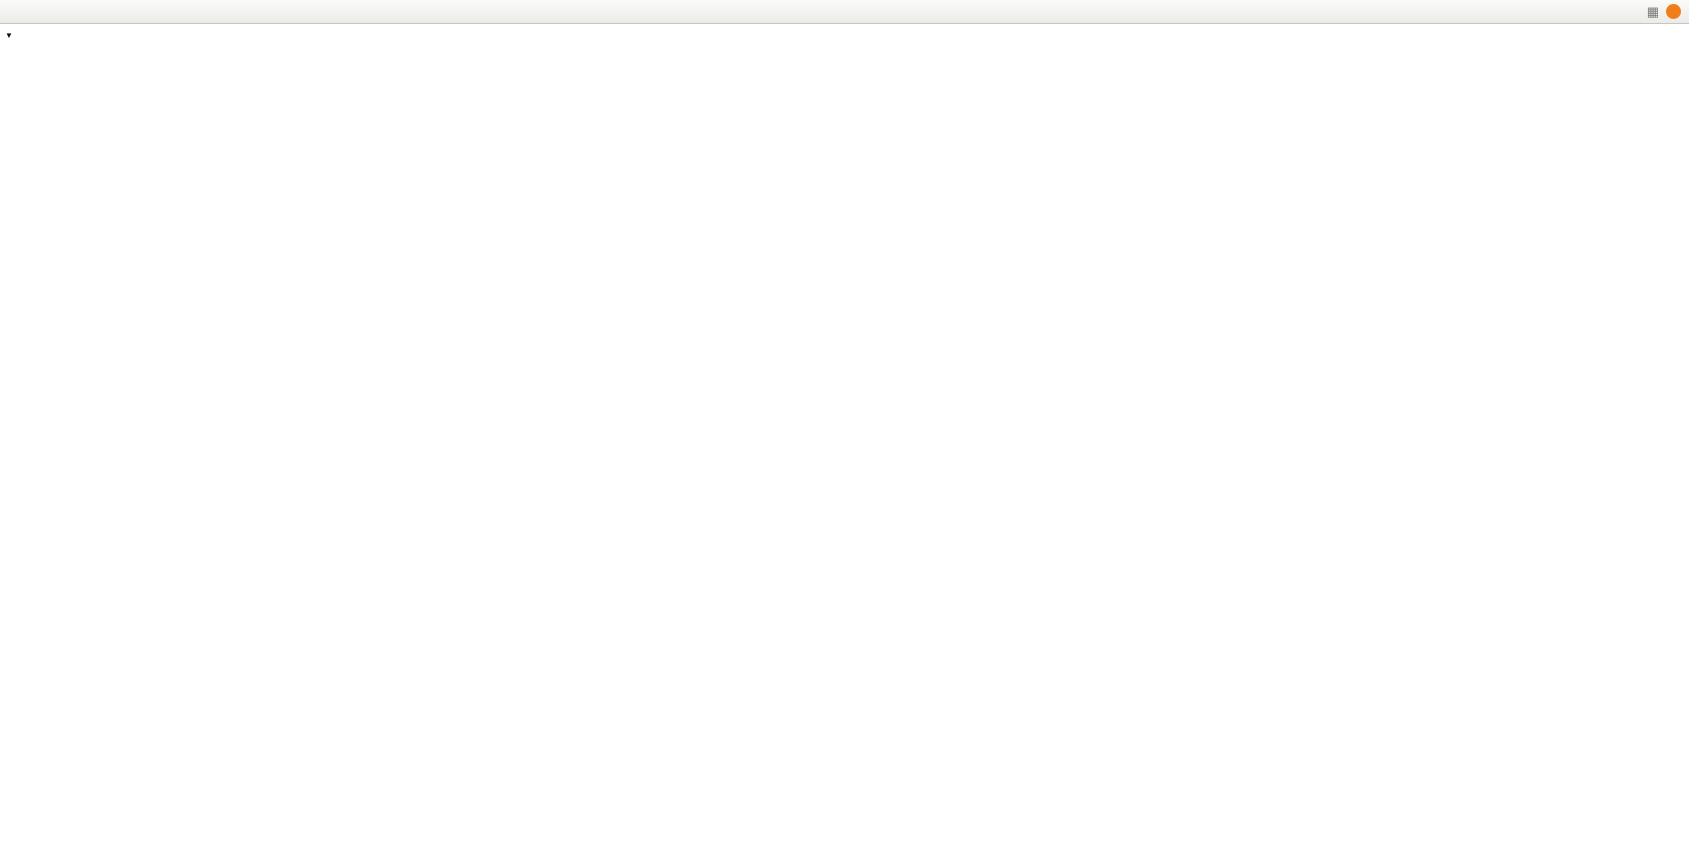 The width and height of the screenshot is (1689, 860). Describe the element at coordinates (1652, 11) in the screenshot. I see `chart-window-icon: ▦` at that location.